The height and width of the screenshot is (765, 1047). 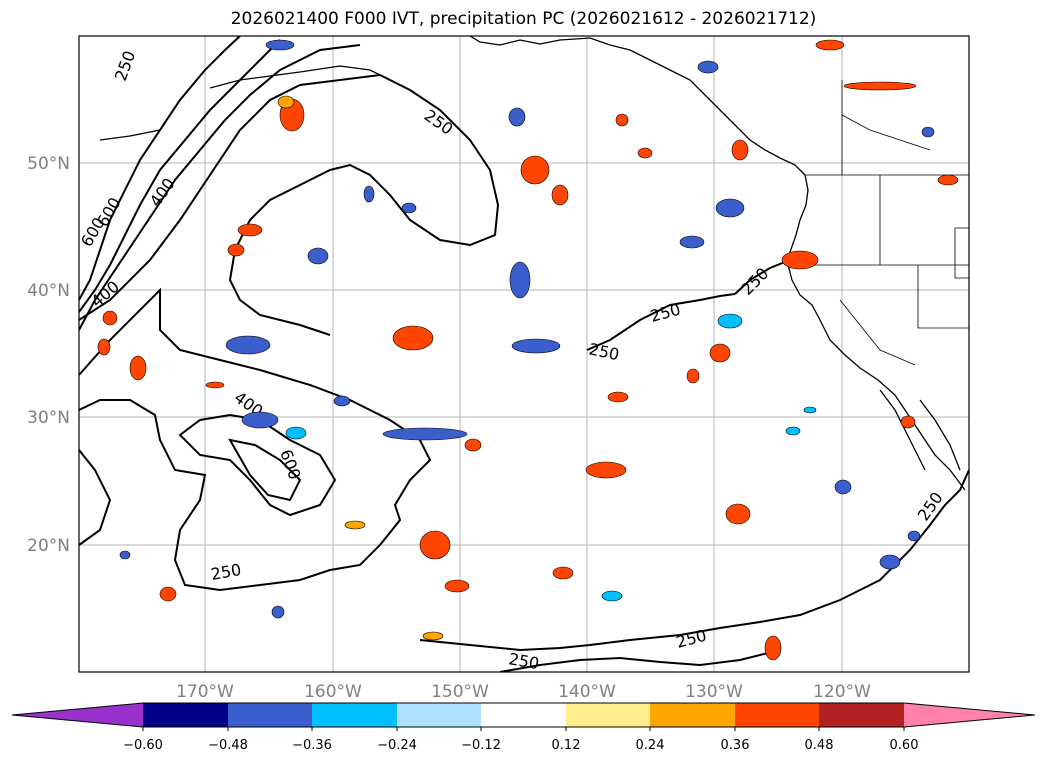 I want to click on colorbar-tick-label: −0.24, so click(x=397, y=745).